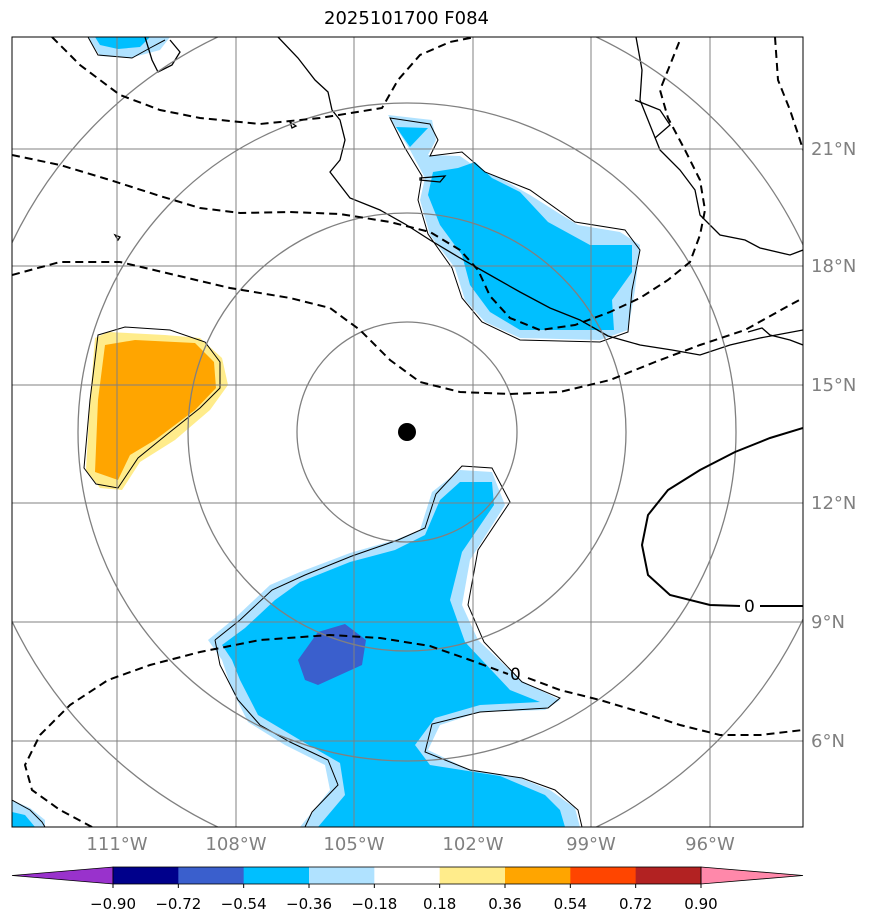 Image resolution: width=873 pixels, height=924 pixels. I want to click on colorbar-tick-label: −0.36, so click(309, 904).